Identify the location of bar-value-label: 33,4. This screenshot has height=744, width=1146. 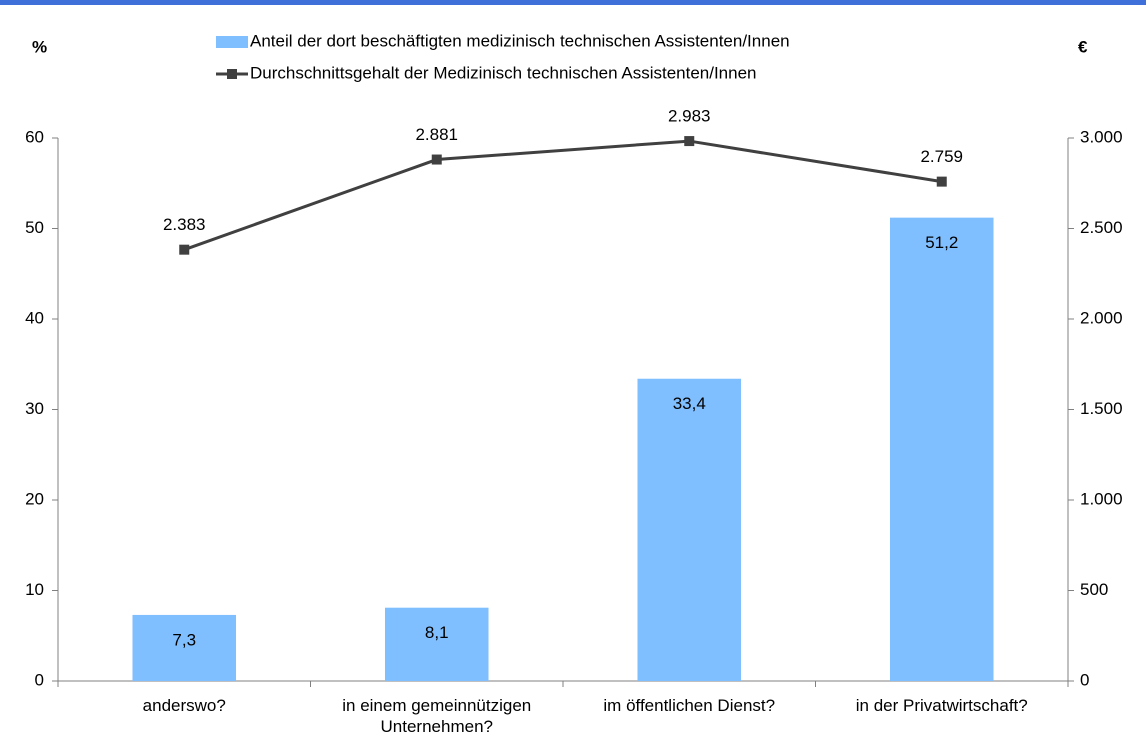
(689, 403).